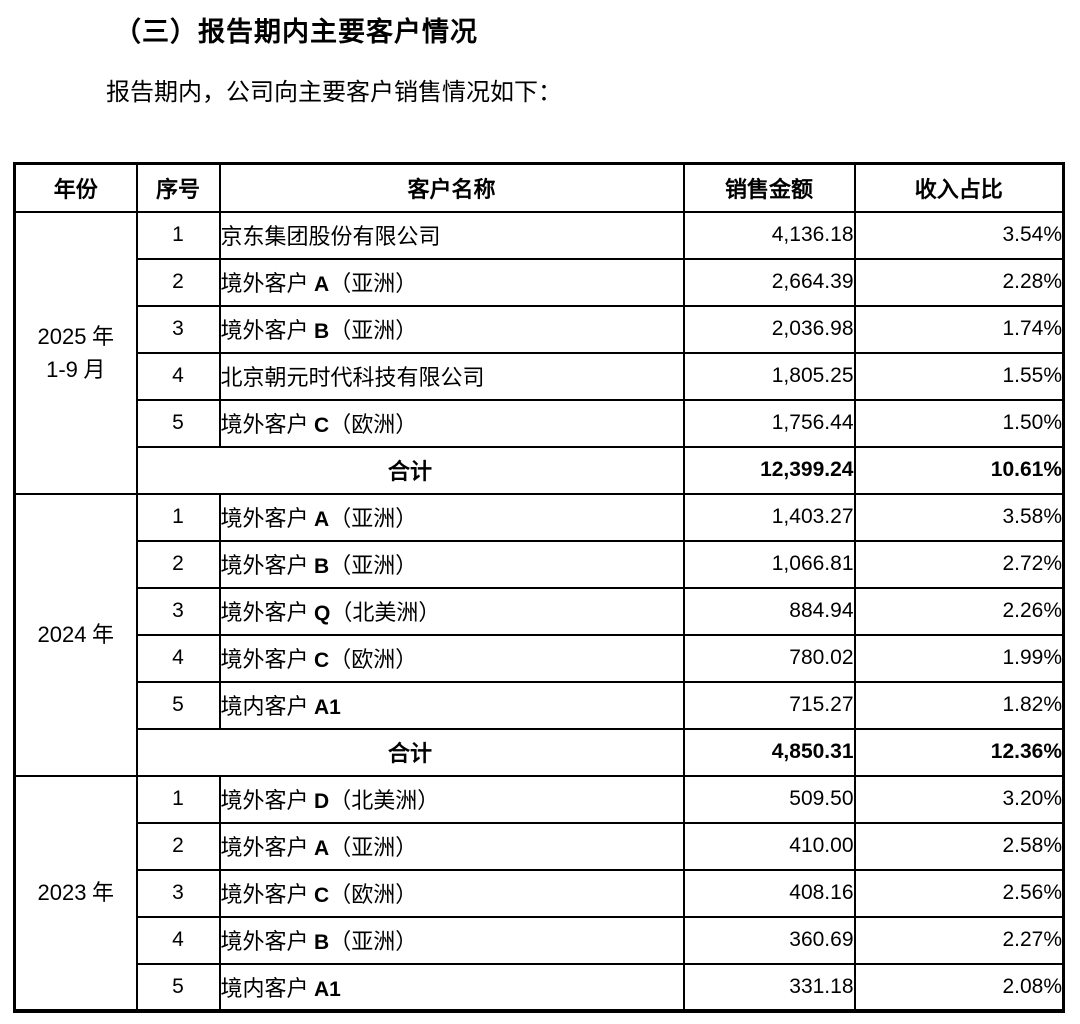 The height and width of the screenshot is (1024, 1080). Describe the element at coordinates (451, 799) in the screenshot. I see `customer-name: 境外客户 D（北美洲）` at that location.